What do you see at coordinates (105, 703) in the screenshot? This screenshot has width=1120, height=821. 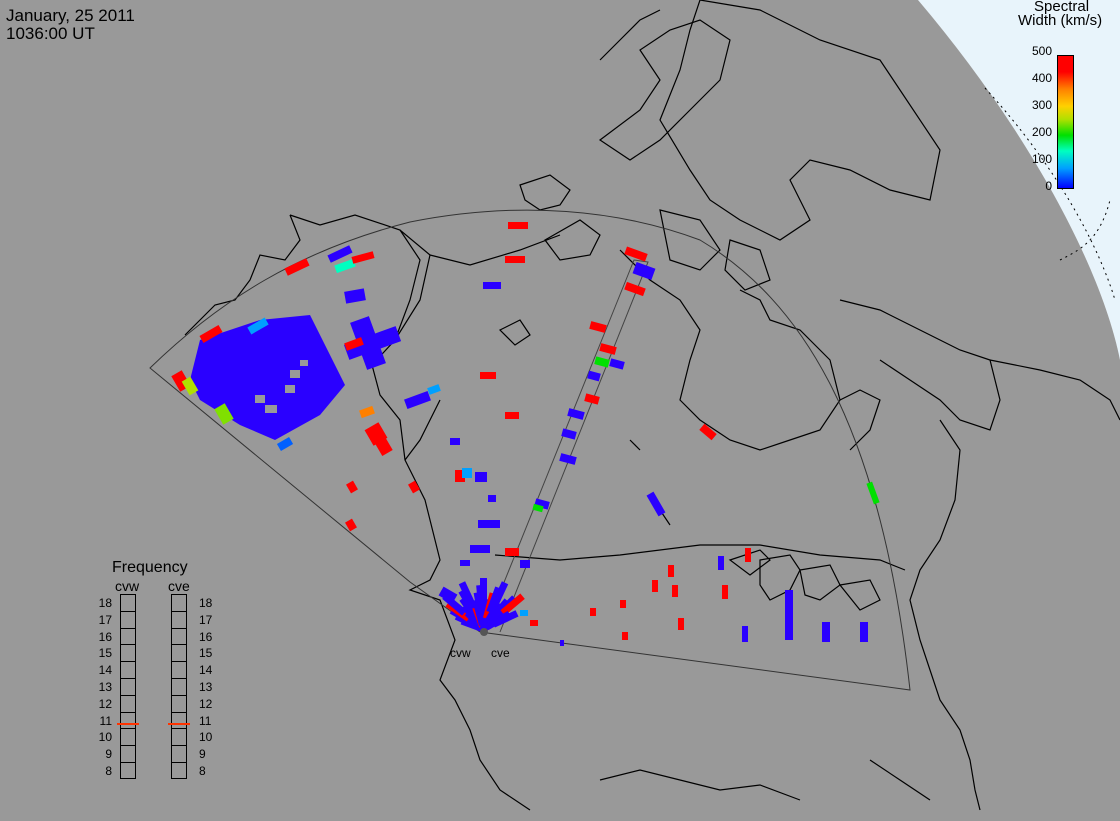 I see `frequency-tick-left: 12` at bounding box center [105, 703].